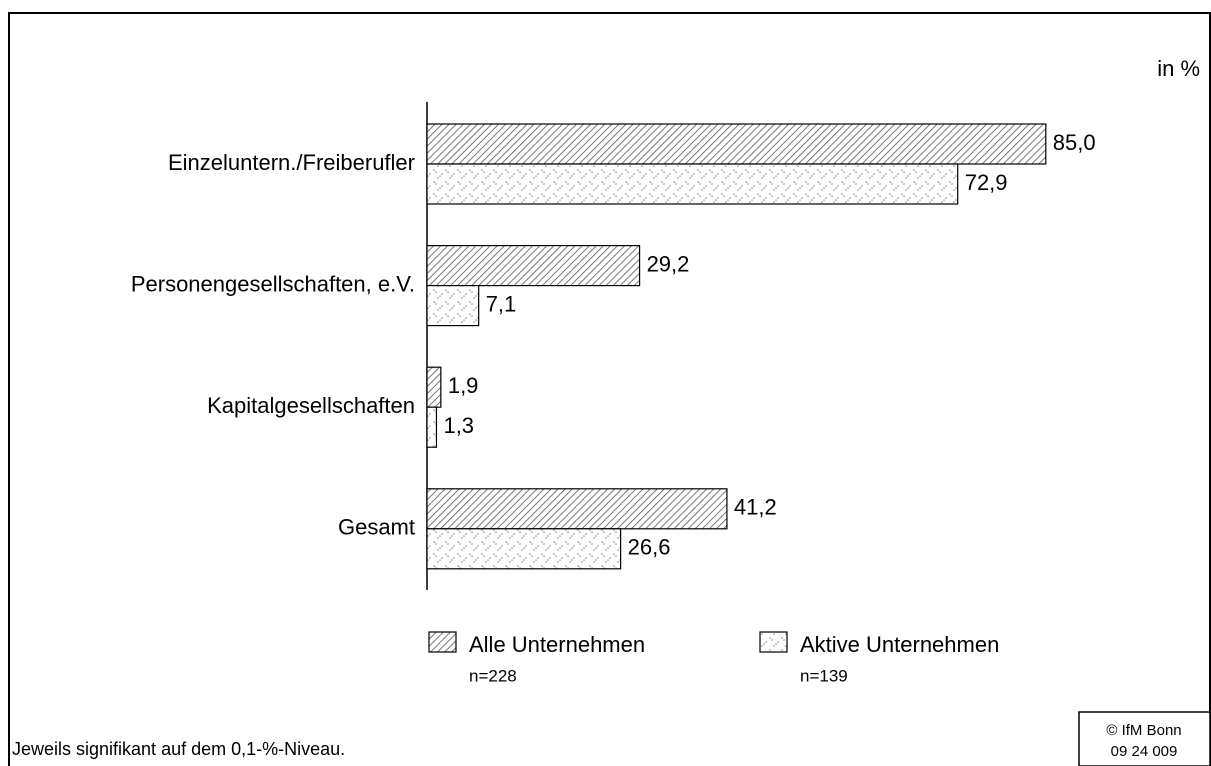 Image resolution: width=1211 pixels, height=766 pixels. I want to click on category-label: Gesamt, so click(376, 527).